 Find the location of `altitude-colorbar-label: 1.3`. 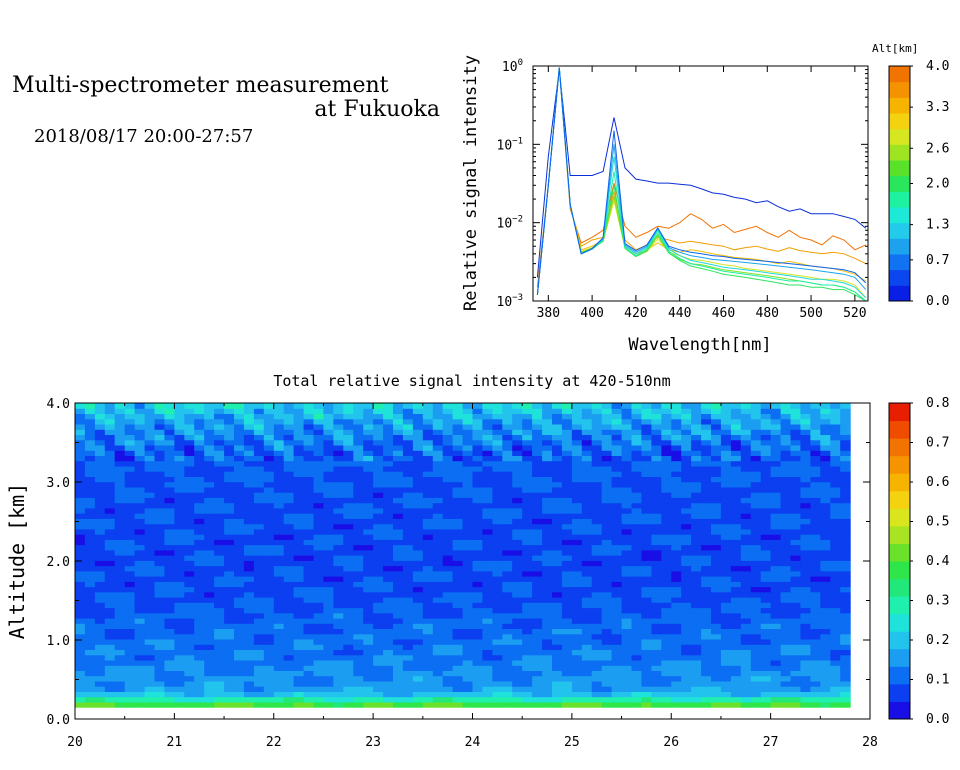

altitude-colorbar-label: 1.3 is located at coordinates (937, 225).